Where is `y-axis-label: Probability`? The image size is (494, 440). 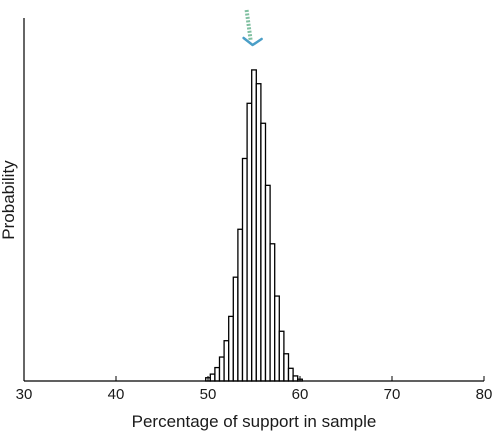
y-axis-label: Probability is located at coordinates (9, 200).